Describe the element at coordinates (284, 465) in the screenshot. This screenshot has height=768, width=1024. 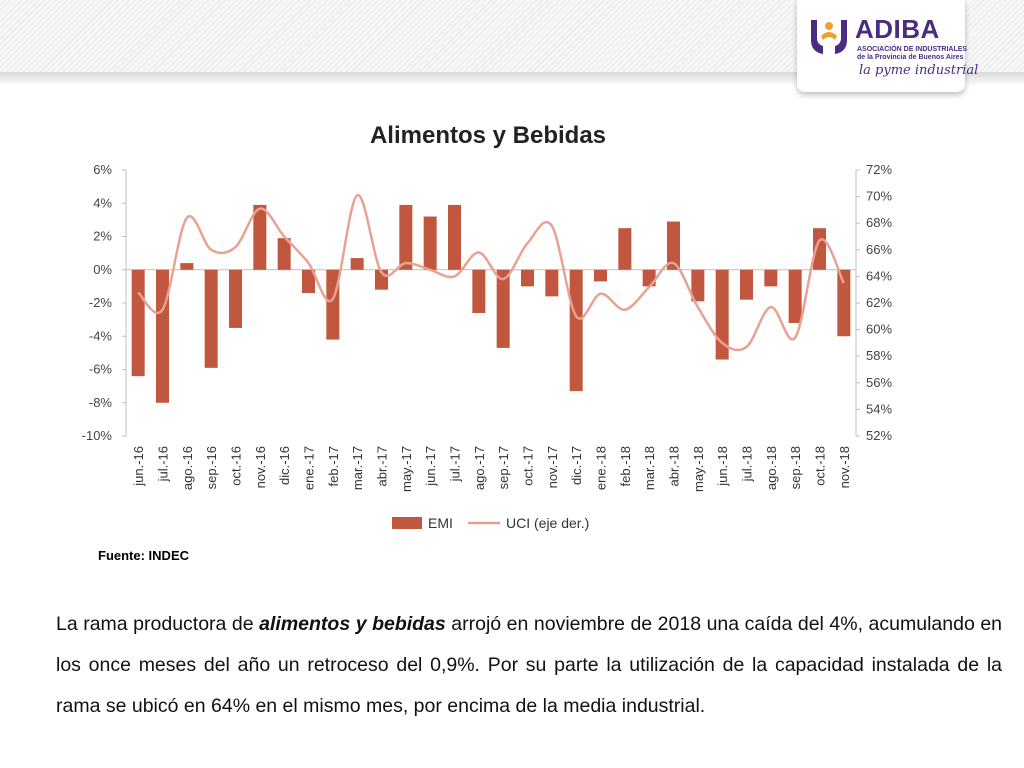
I see `category-label: dic.-16` at that location.